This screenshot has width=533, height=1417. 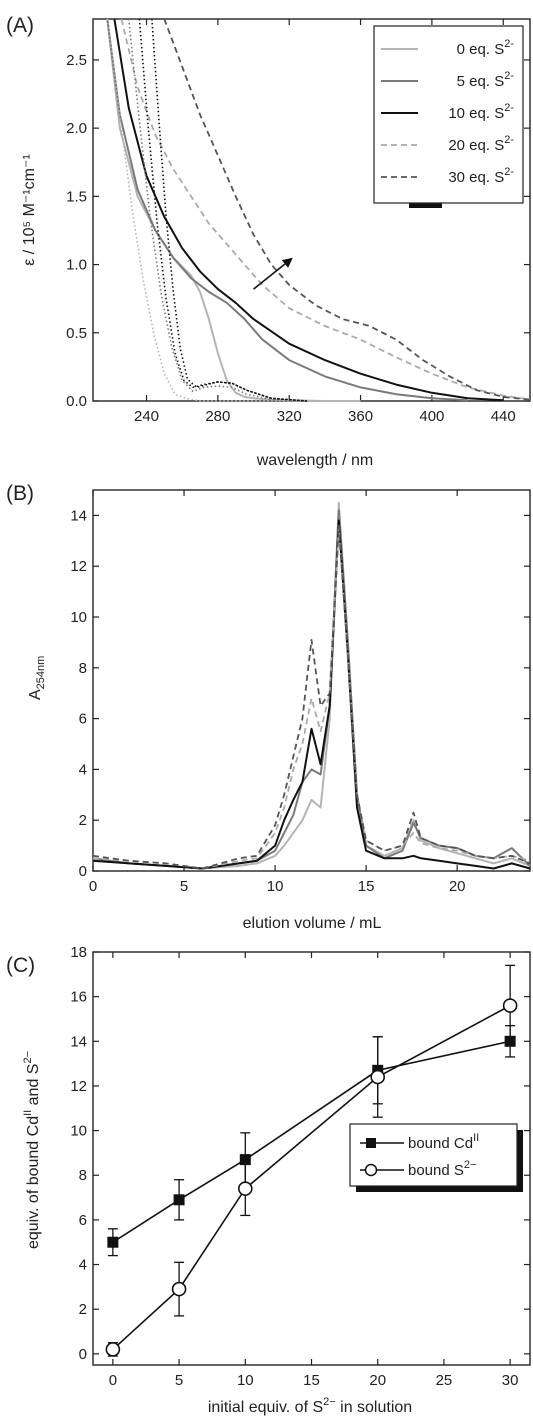 What do you see at coordinates (481, 112) in the screenshot?
I see `legend-label: 10 eq. S2-` at bounding box center [481, 112].